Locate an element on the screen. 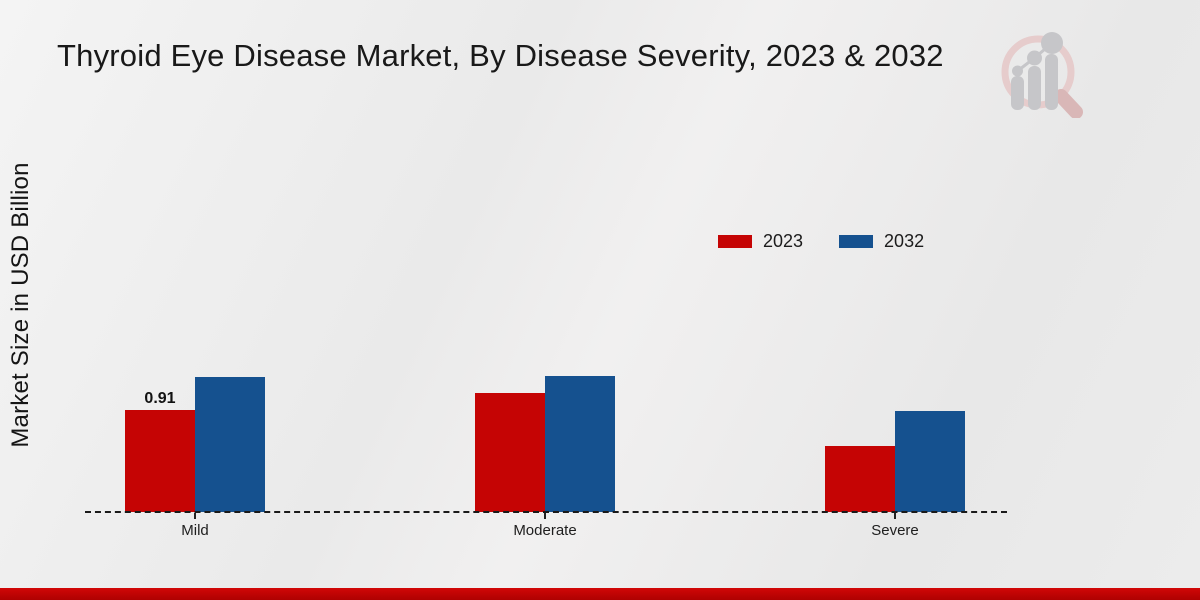 The image size is (1200, 600). legend-swatch-2023-icon is located at coordinates (735, 241).